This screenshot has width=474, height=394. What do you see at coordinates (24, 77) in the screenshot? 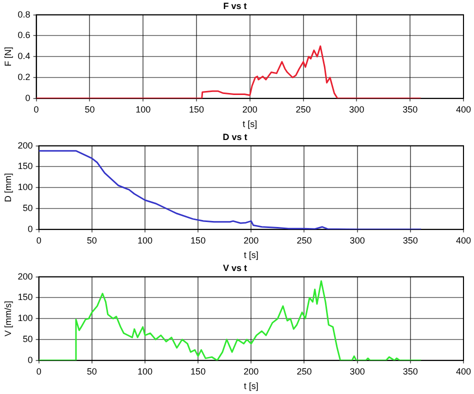
I see `y-tick-label: 0.2` at bounding box center [24, 77].